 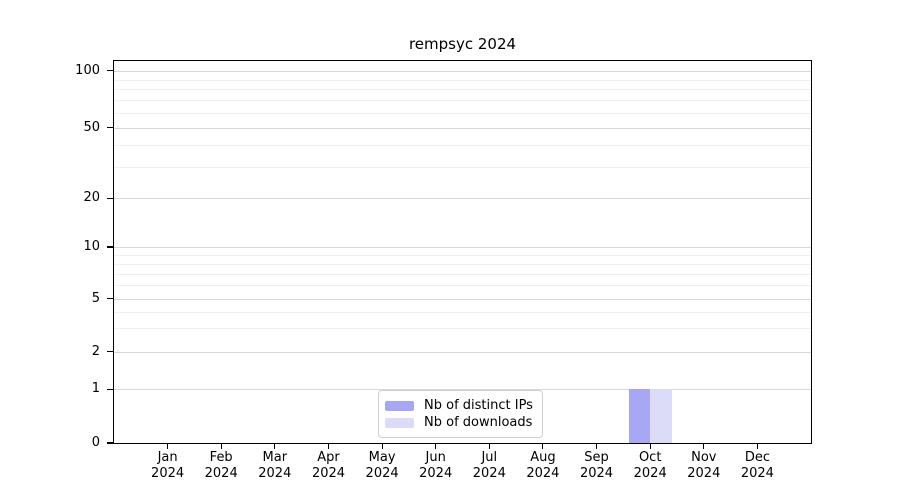 I want to click on bar-distinct-ips, so click(x=639, y=416).